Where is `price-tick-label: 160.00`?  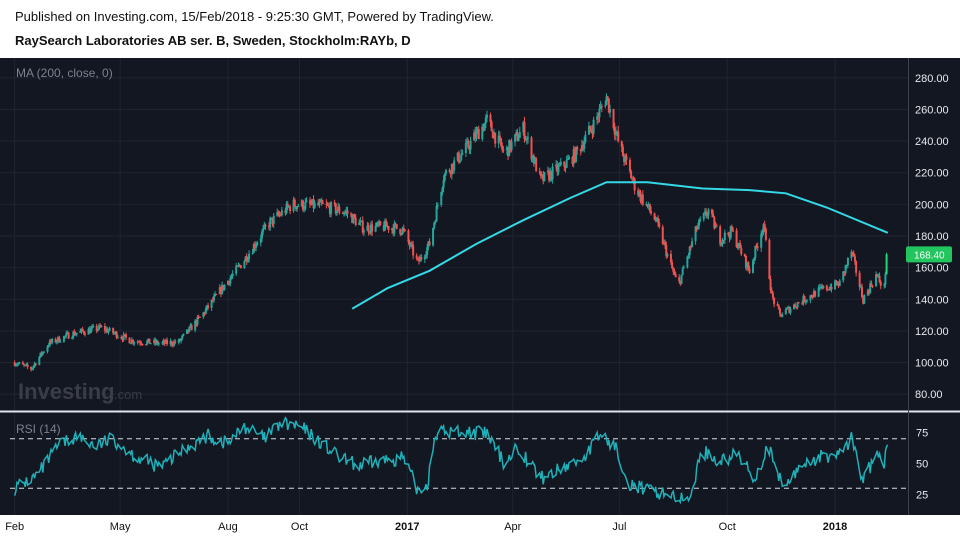 price-tick-label: 160.00 is located at coordinates (932, 269).